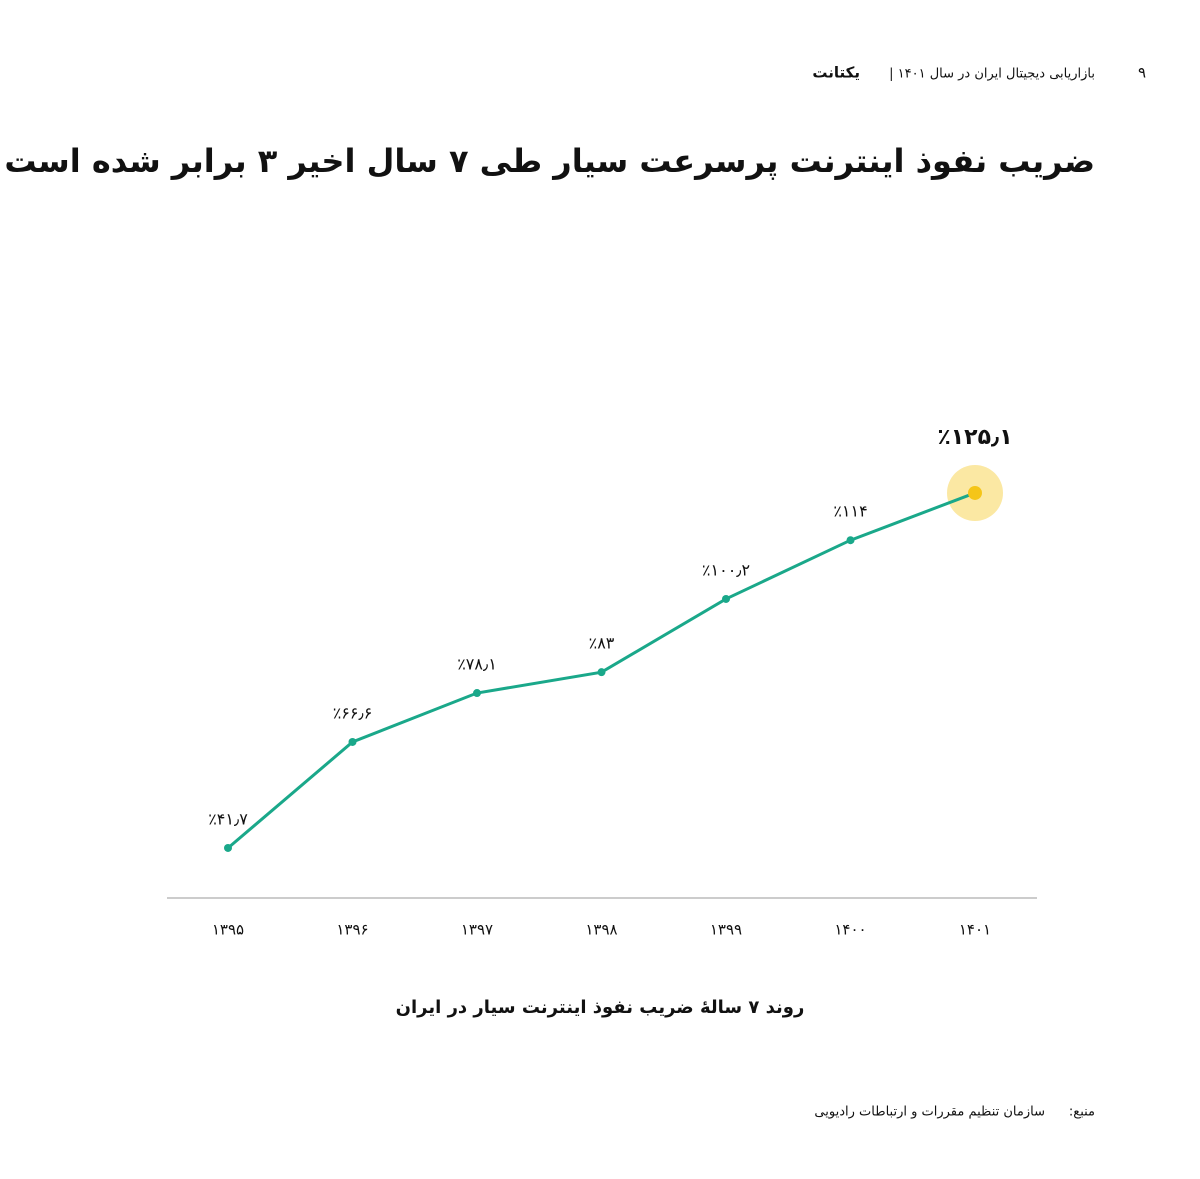 The image size is (1200, 1179). What do you see at coordinates (974, 437) in the screenshot?
I see `value-label: ٪۱۲۵٫۱` at bounding box center [974, 437].